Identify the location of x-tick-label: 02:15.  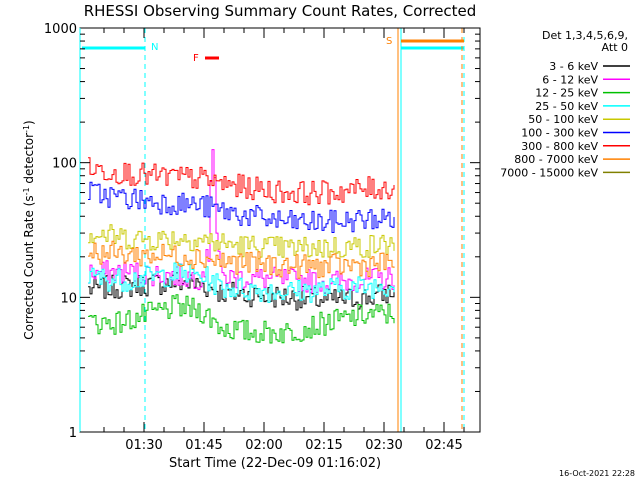
(323, 445).